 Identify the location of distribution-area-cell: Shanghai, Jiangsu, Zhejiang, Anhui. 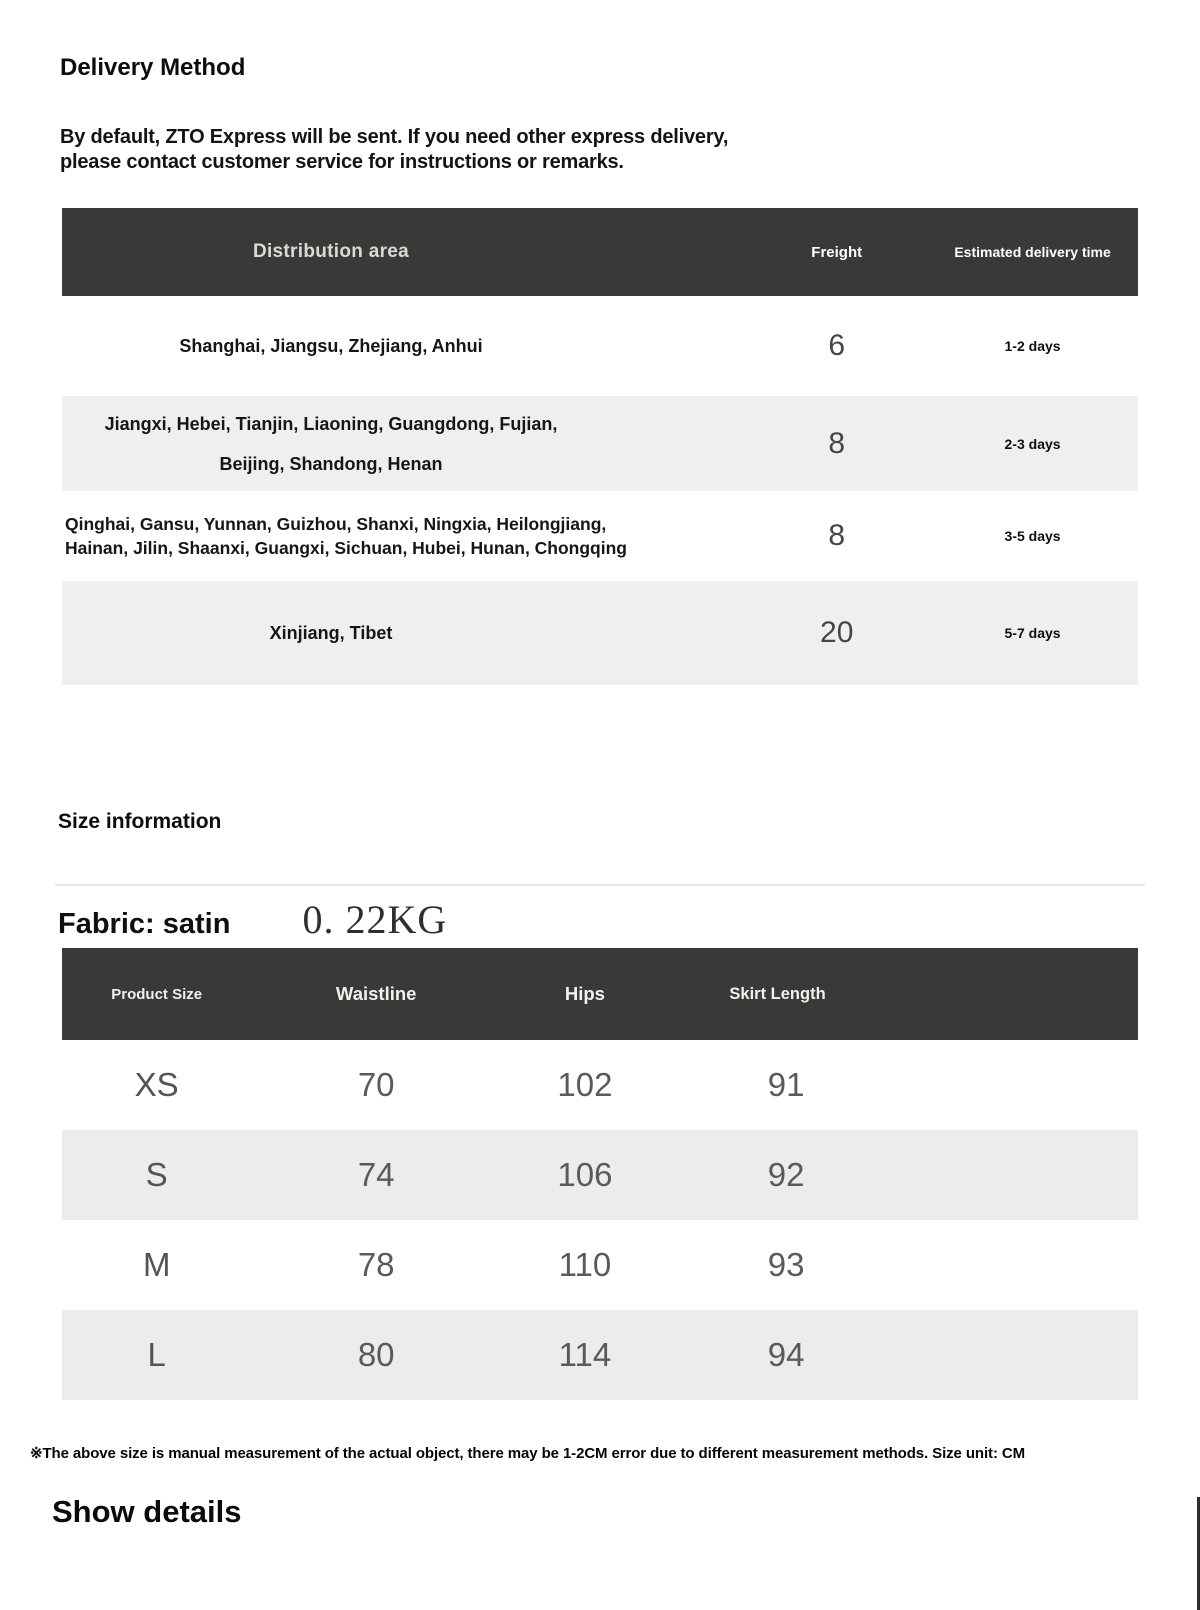
(331, 346).